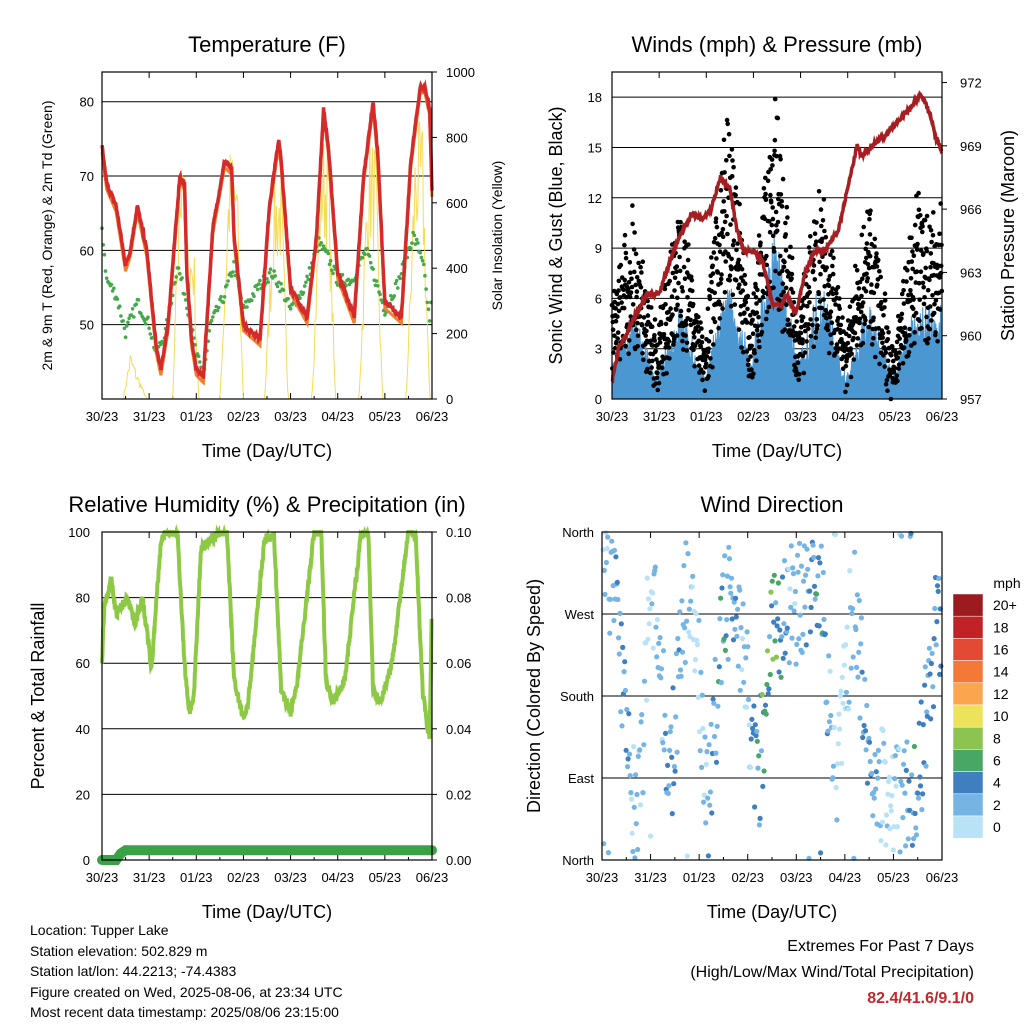  Describe the element at coordinates (457, 203) in the screenshot. I see `y2-tick-label: 600` at that location.